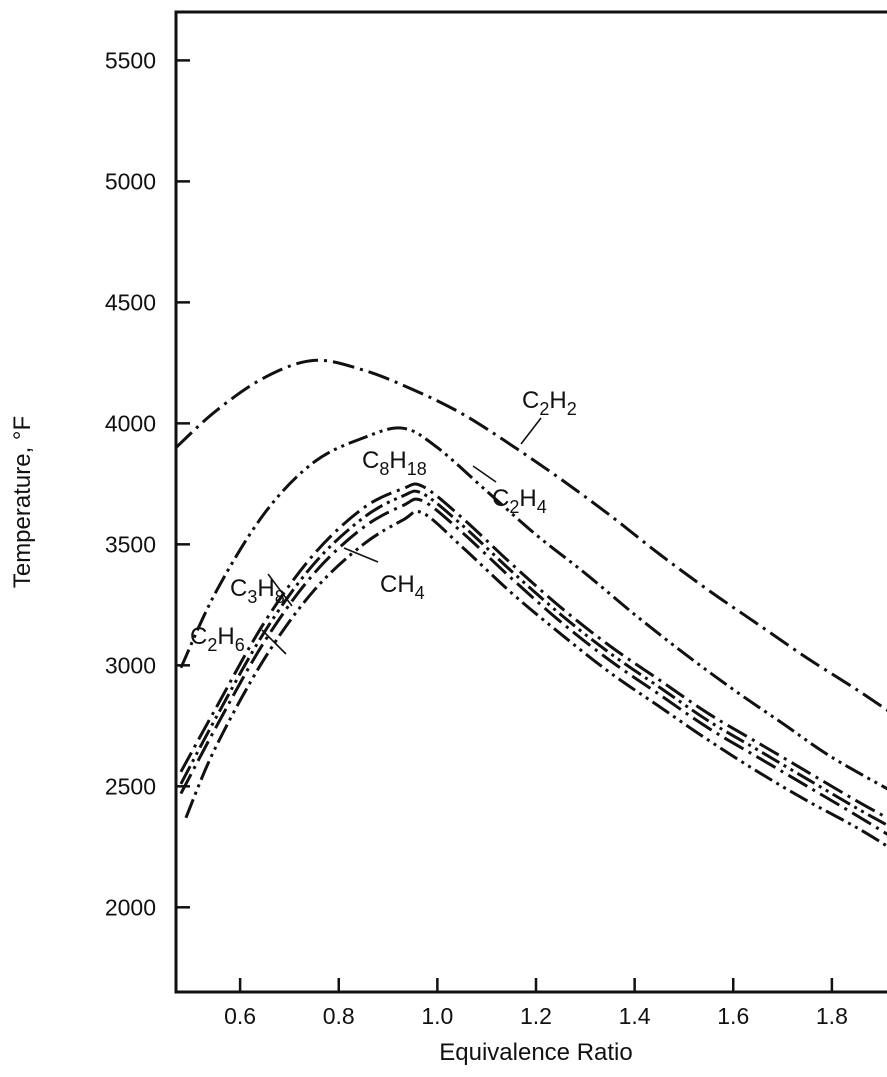 The width and height of the screenshot is (887, 1077). I want to click on x-tick-label: 1.6, so click(733, 1016).